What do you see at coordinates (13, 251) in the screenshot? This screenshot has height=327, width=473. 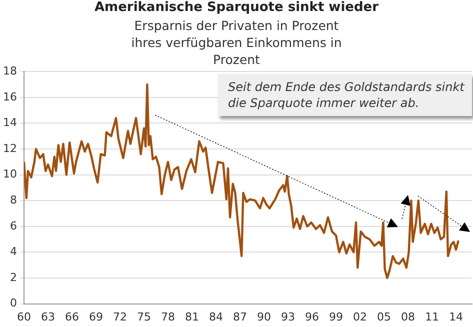 I see `y-tick-label: 4` at bounding box center [13, 251].